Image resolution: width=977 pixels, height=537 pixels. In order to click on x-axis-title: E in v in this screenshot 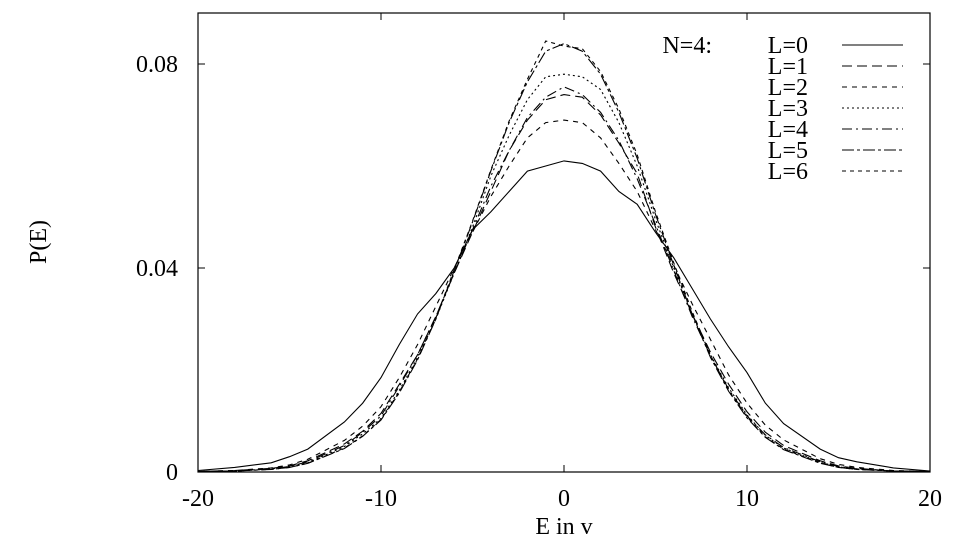, I will do `click(563, 525)`.